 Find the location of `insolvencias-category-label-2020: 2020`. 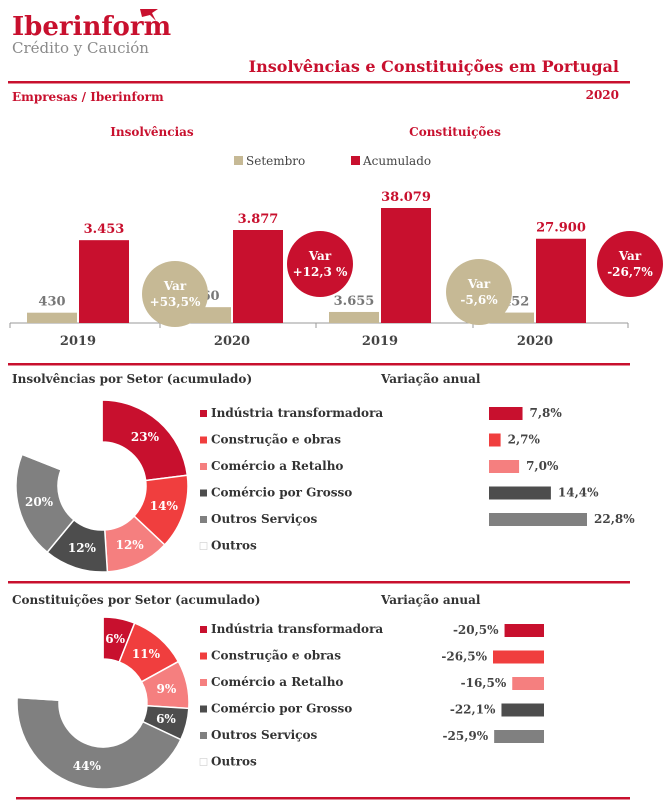

insolvencias-category-label-2020: 2020 is located at coordinates (232, 341).